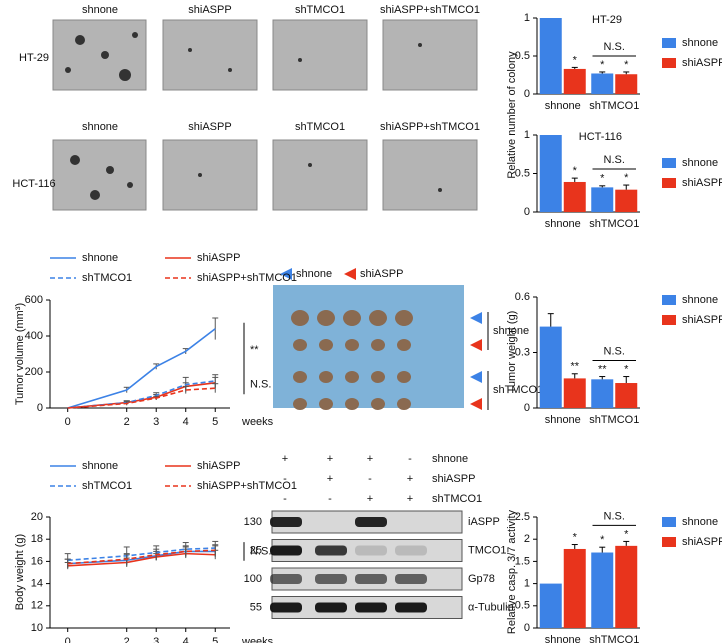 Image resolution: width=722 pixels, height=643 pixels. Describe the element at coordinates (527, 539) in the screenshot. I see `y-tick-label: 2` at that location.